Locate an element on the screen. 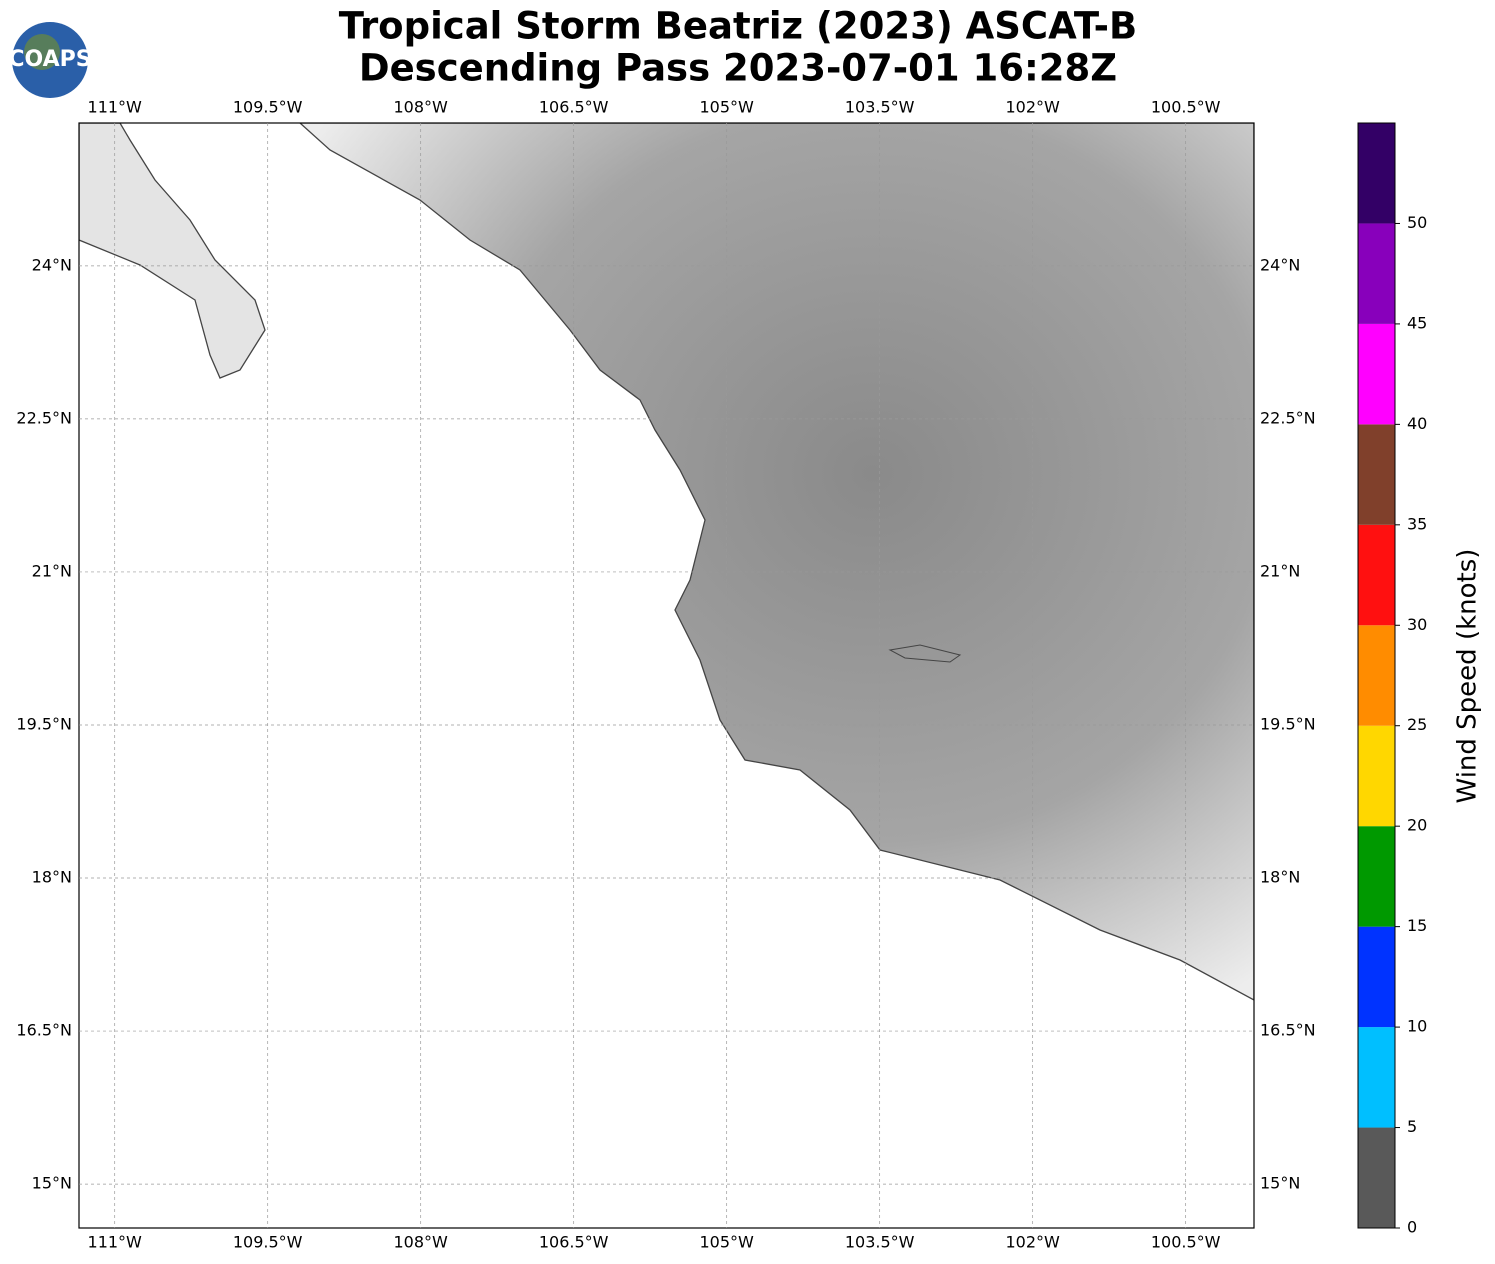 This screenshot has height=1264, width=1495. title-line: Tropical Storm Beatriz (2023) ASCAT-B is located at coordinates (738, 26).